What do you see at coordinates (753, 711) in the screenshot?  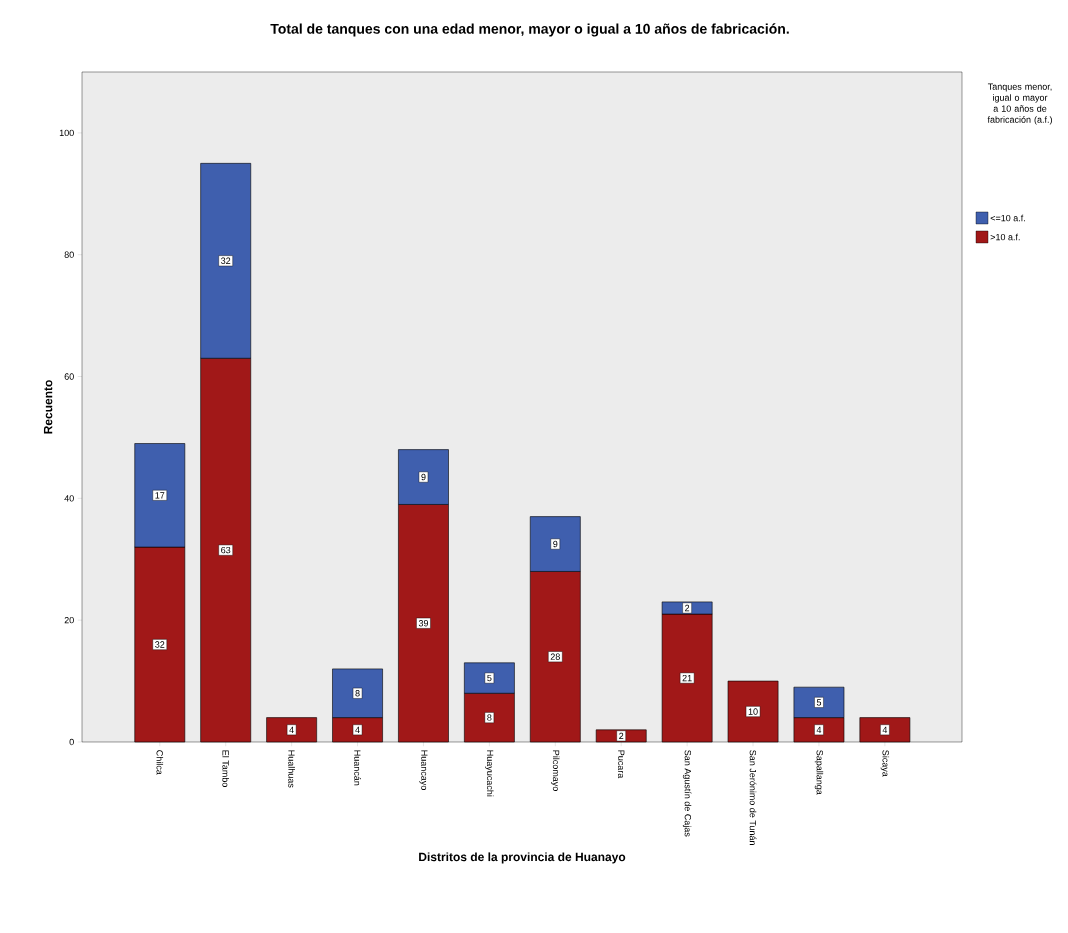 I see `data-label: 10` at bounding box center [753, 711].